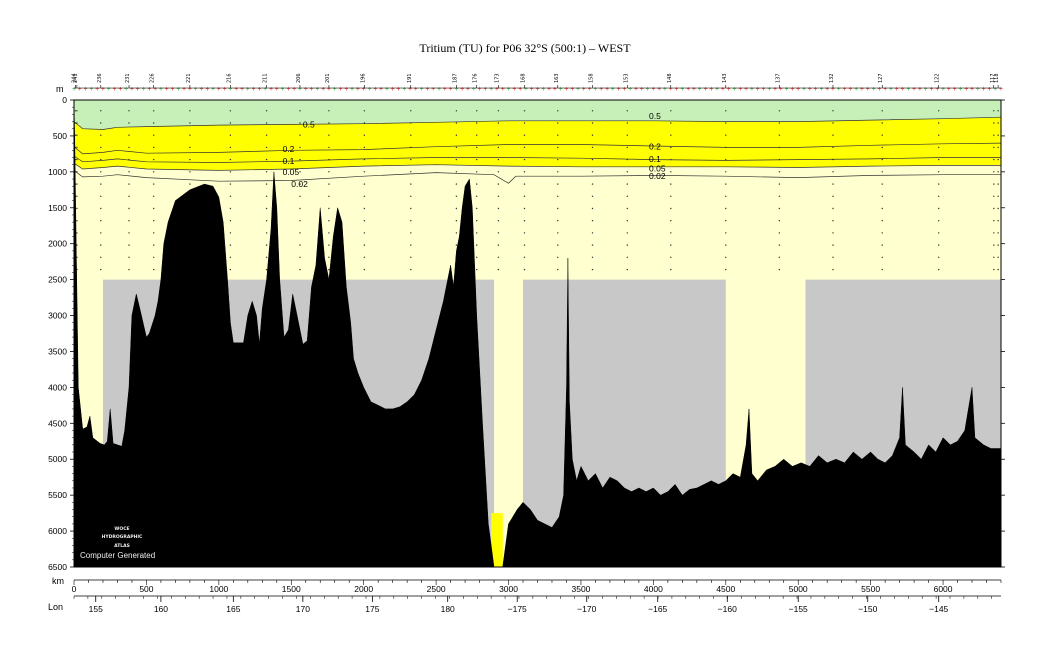 This screenshot has height=650, width=1050. Describe the element at coordinates (60, 89) in the screenshot. I see `y-axis-label: m` at that location.